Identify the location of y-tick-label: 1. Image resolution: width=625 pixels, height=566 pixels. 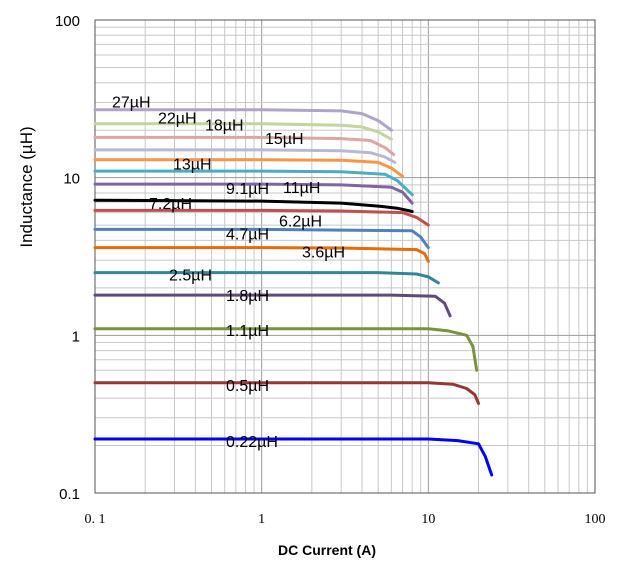
(76, 336).